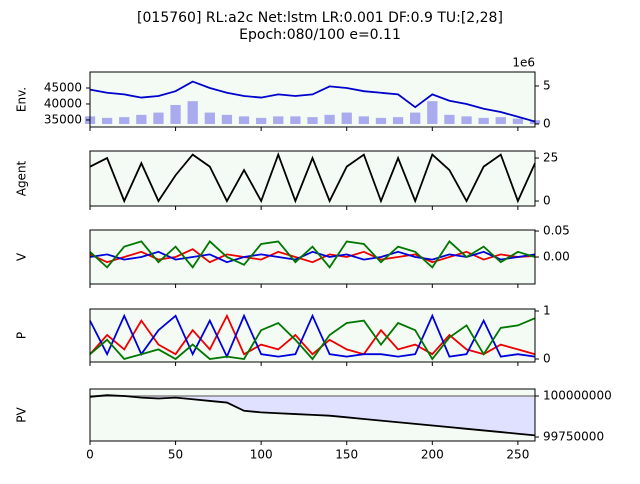 The image size is (640, 484). I want to click on y-axis-label: Agent, so click(22, 178).